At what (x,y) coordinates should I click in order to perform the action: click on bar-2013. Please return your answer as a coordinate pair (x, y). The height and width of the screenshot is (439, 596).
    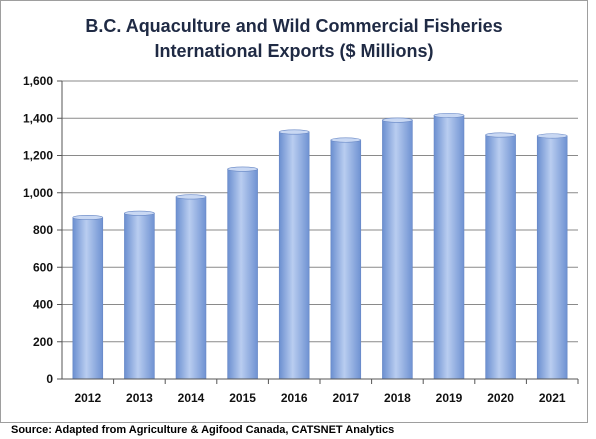
    Looking at the image, I should click on (139, 296).